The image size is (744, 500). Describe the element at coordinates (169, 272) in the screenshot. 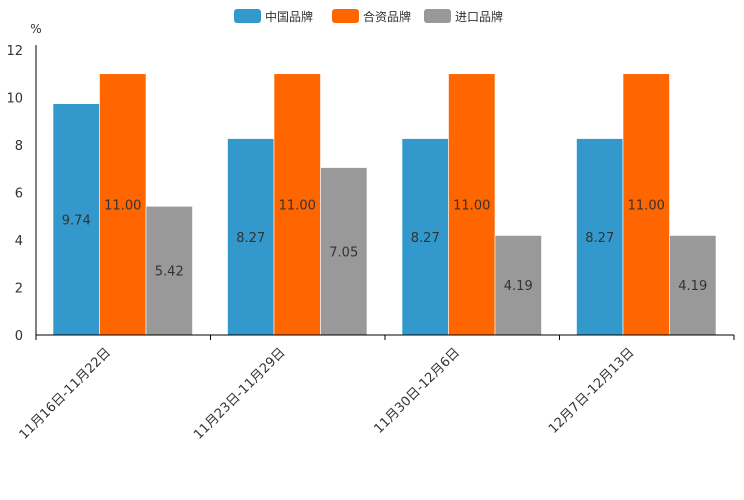

I see `bar-value-label: 5.42` at that location.